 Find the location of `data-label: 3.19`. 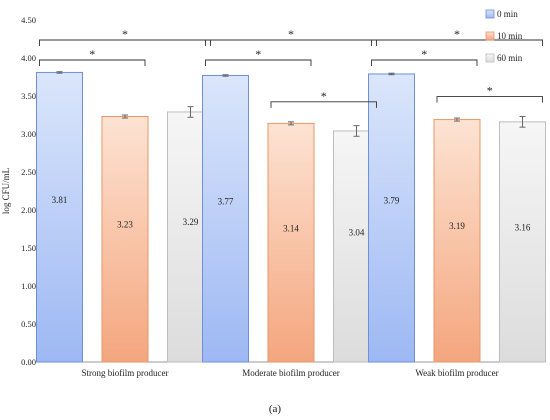

data-label: 3.19 is located at coordinates (457, 226).